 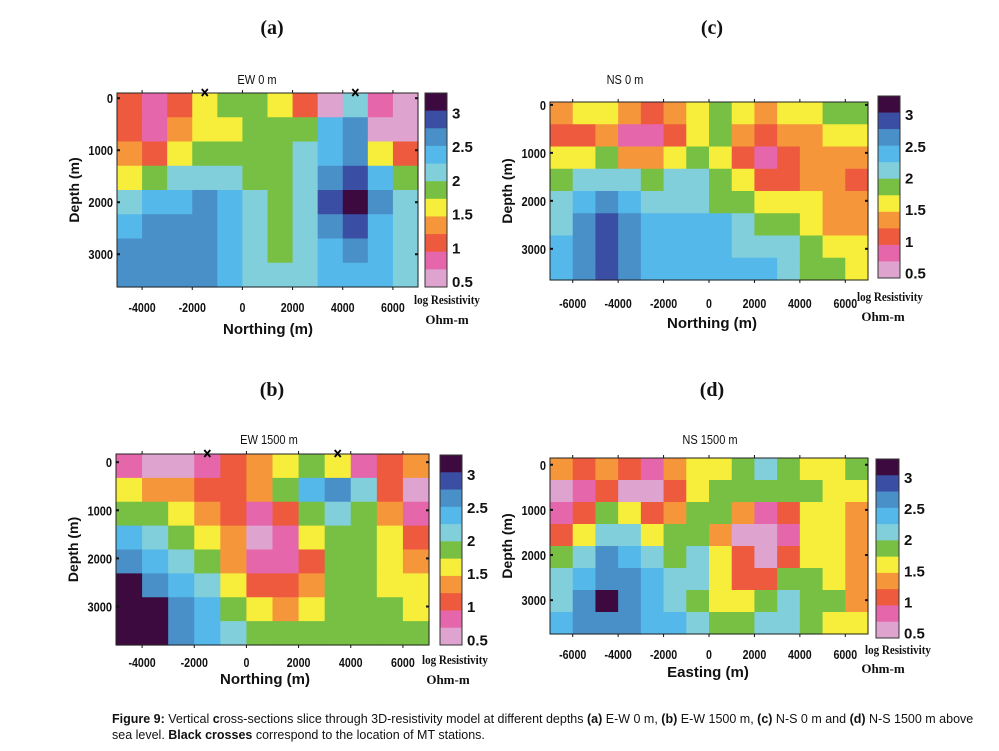 What do you see at coordinates (811, 719) in the screenshot?
I see `caption-text: N-S 0 m and` at bounding box center [811, 719].